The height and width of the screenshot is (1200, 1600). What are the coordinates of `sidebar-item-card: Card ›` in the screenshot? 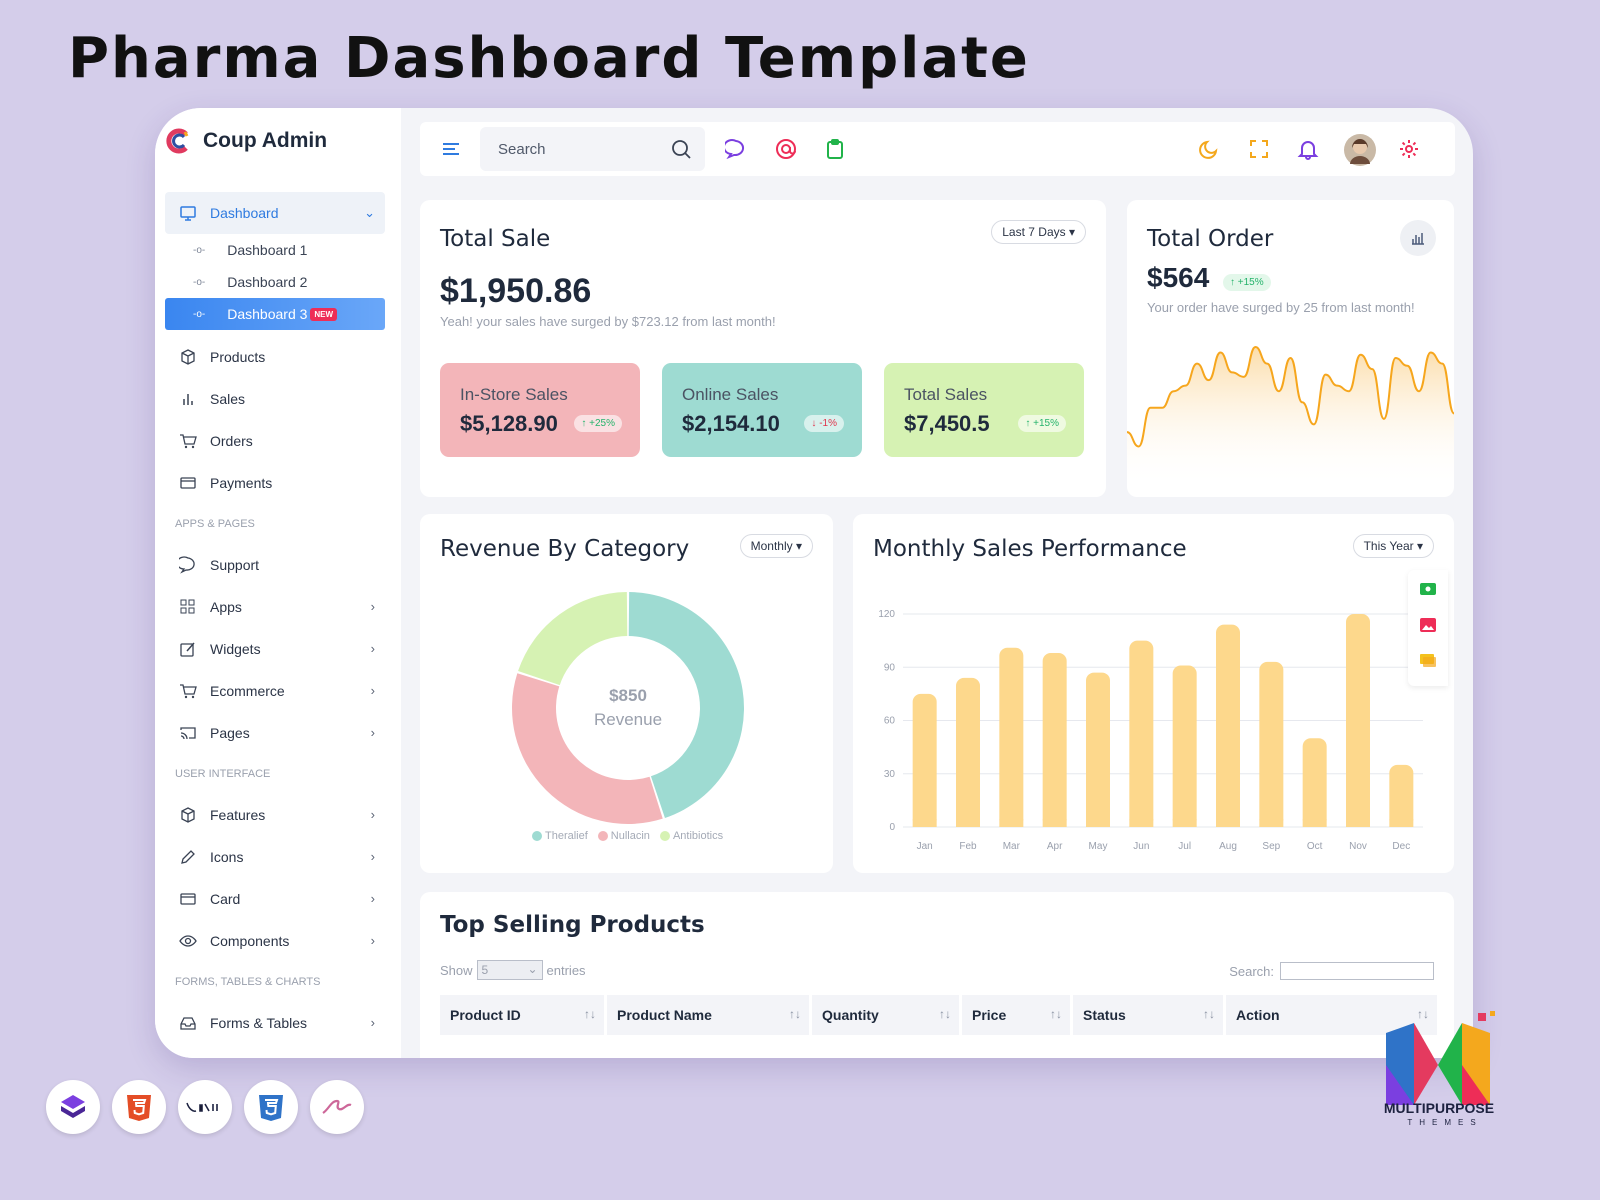 It's located at (275, 899).